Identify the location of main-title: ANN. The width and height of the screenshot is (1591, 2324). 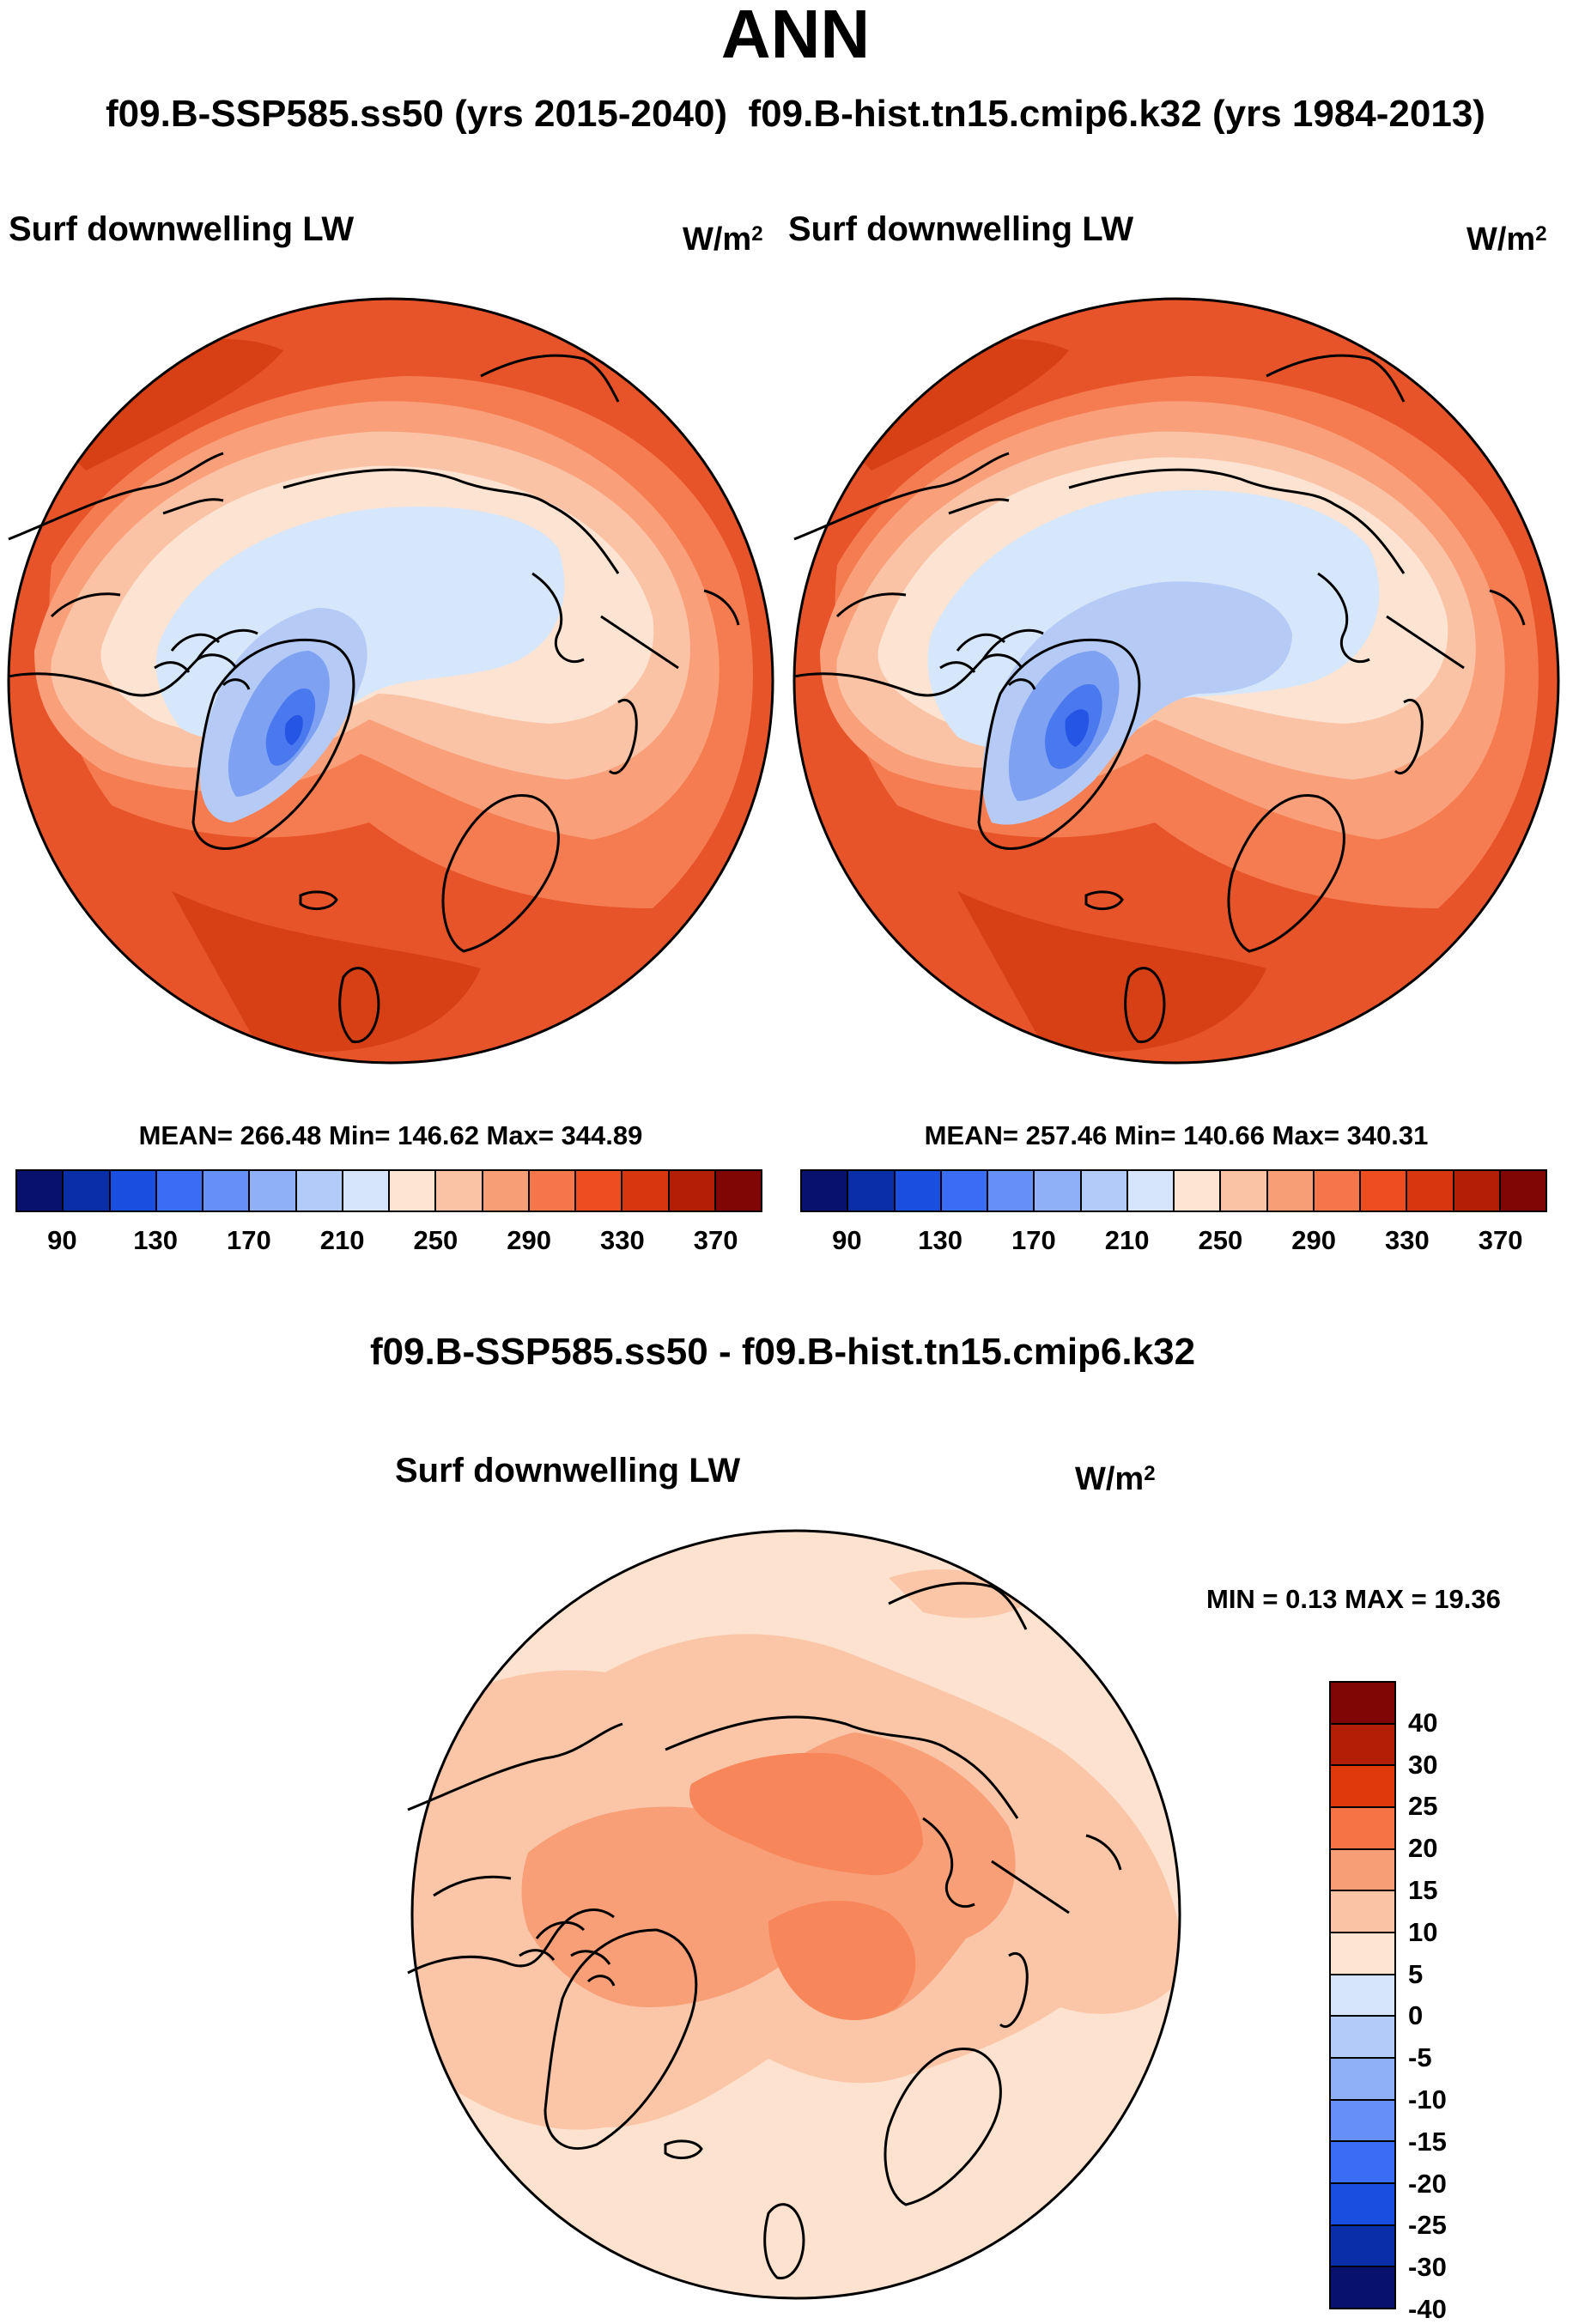
(795, 36).